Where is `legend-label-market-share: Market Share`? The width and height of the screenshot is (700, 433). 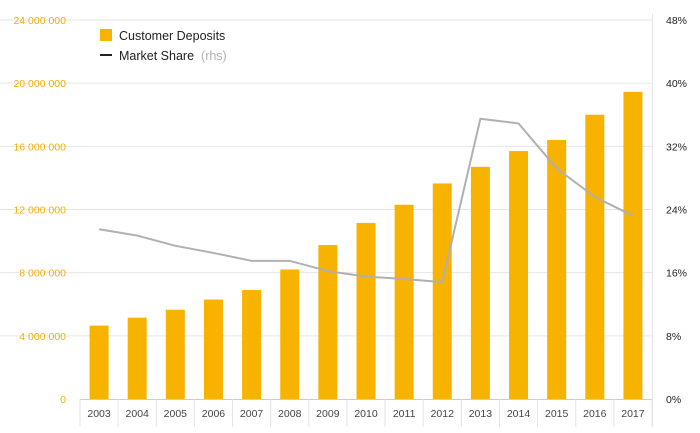
legend-label-market-share: Market Share is located at coordinates (156, 56).